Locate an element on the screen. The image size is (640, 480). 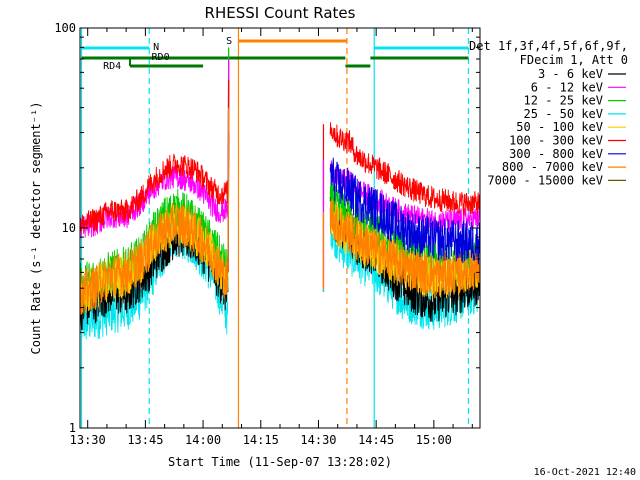
legend-header-line-1: Det 1f,3f,4f,5f,6f,9f, is located at coordinates (548, 46).